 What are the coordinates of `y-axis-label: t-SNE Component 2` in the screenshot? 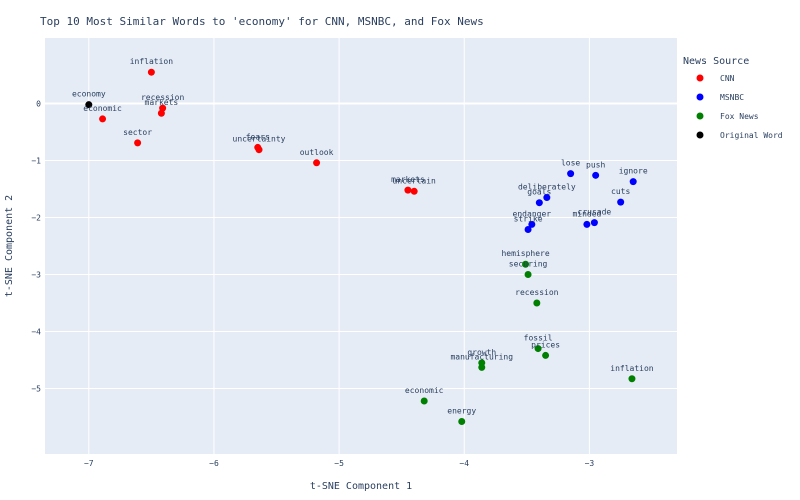 It's located at (9, 246).